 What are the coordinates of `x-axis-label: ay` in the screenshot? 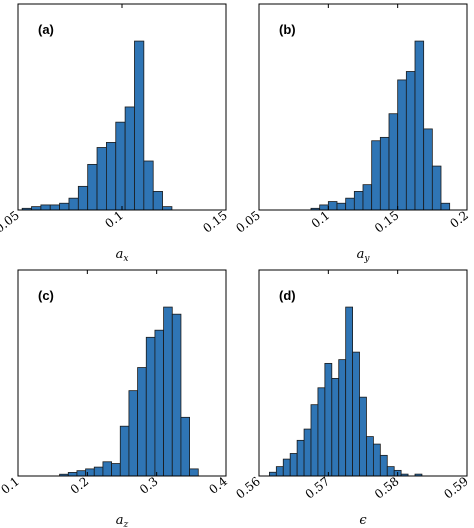 It's located at (364, 255).